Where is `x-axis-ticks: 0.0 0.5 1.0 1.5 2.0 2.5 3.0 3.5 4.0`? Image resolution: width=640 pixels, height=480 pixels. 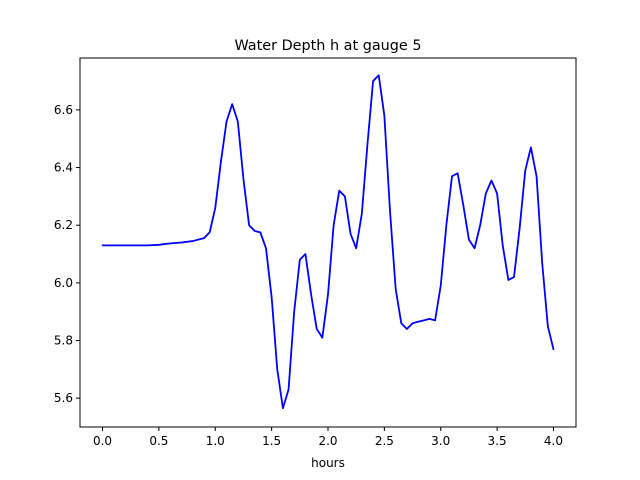
x-axis-ticks: 0.0 0.5 1.0 1.5 2.0 2.5 3.0 3.5 4.0 is located at coordinates (328, 437).